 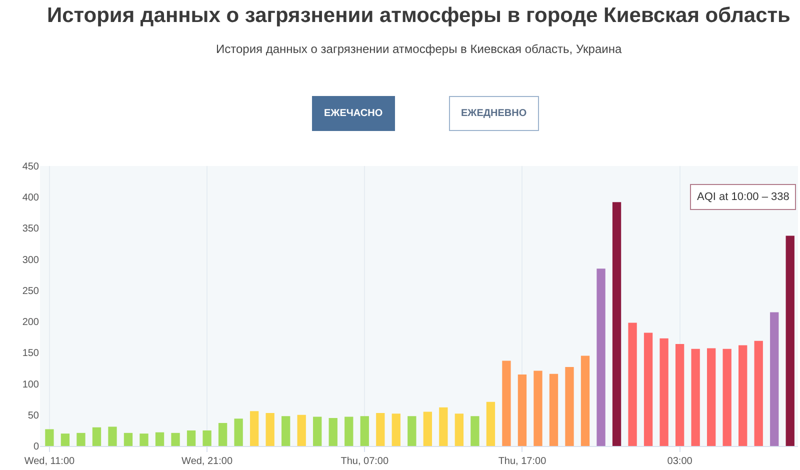 What do you see at coordinates (31, 291) in the screenshot?
I see `y-tick-label: 250` at bounding box center [31, 291].